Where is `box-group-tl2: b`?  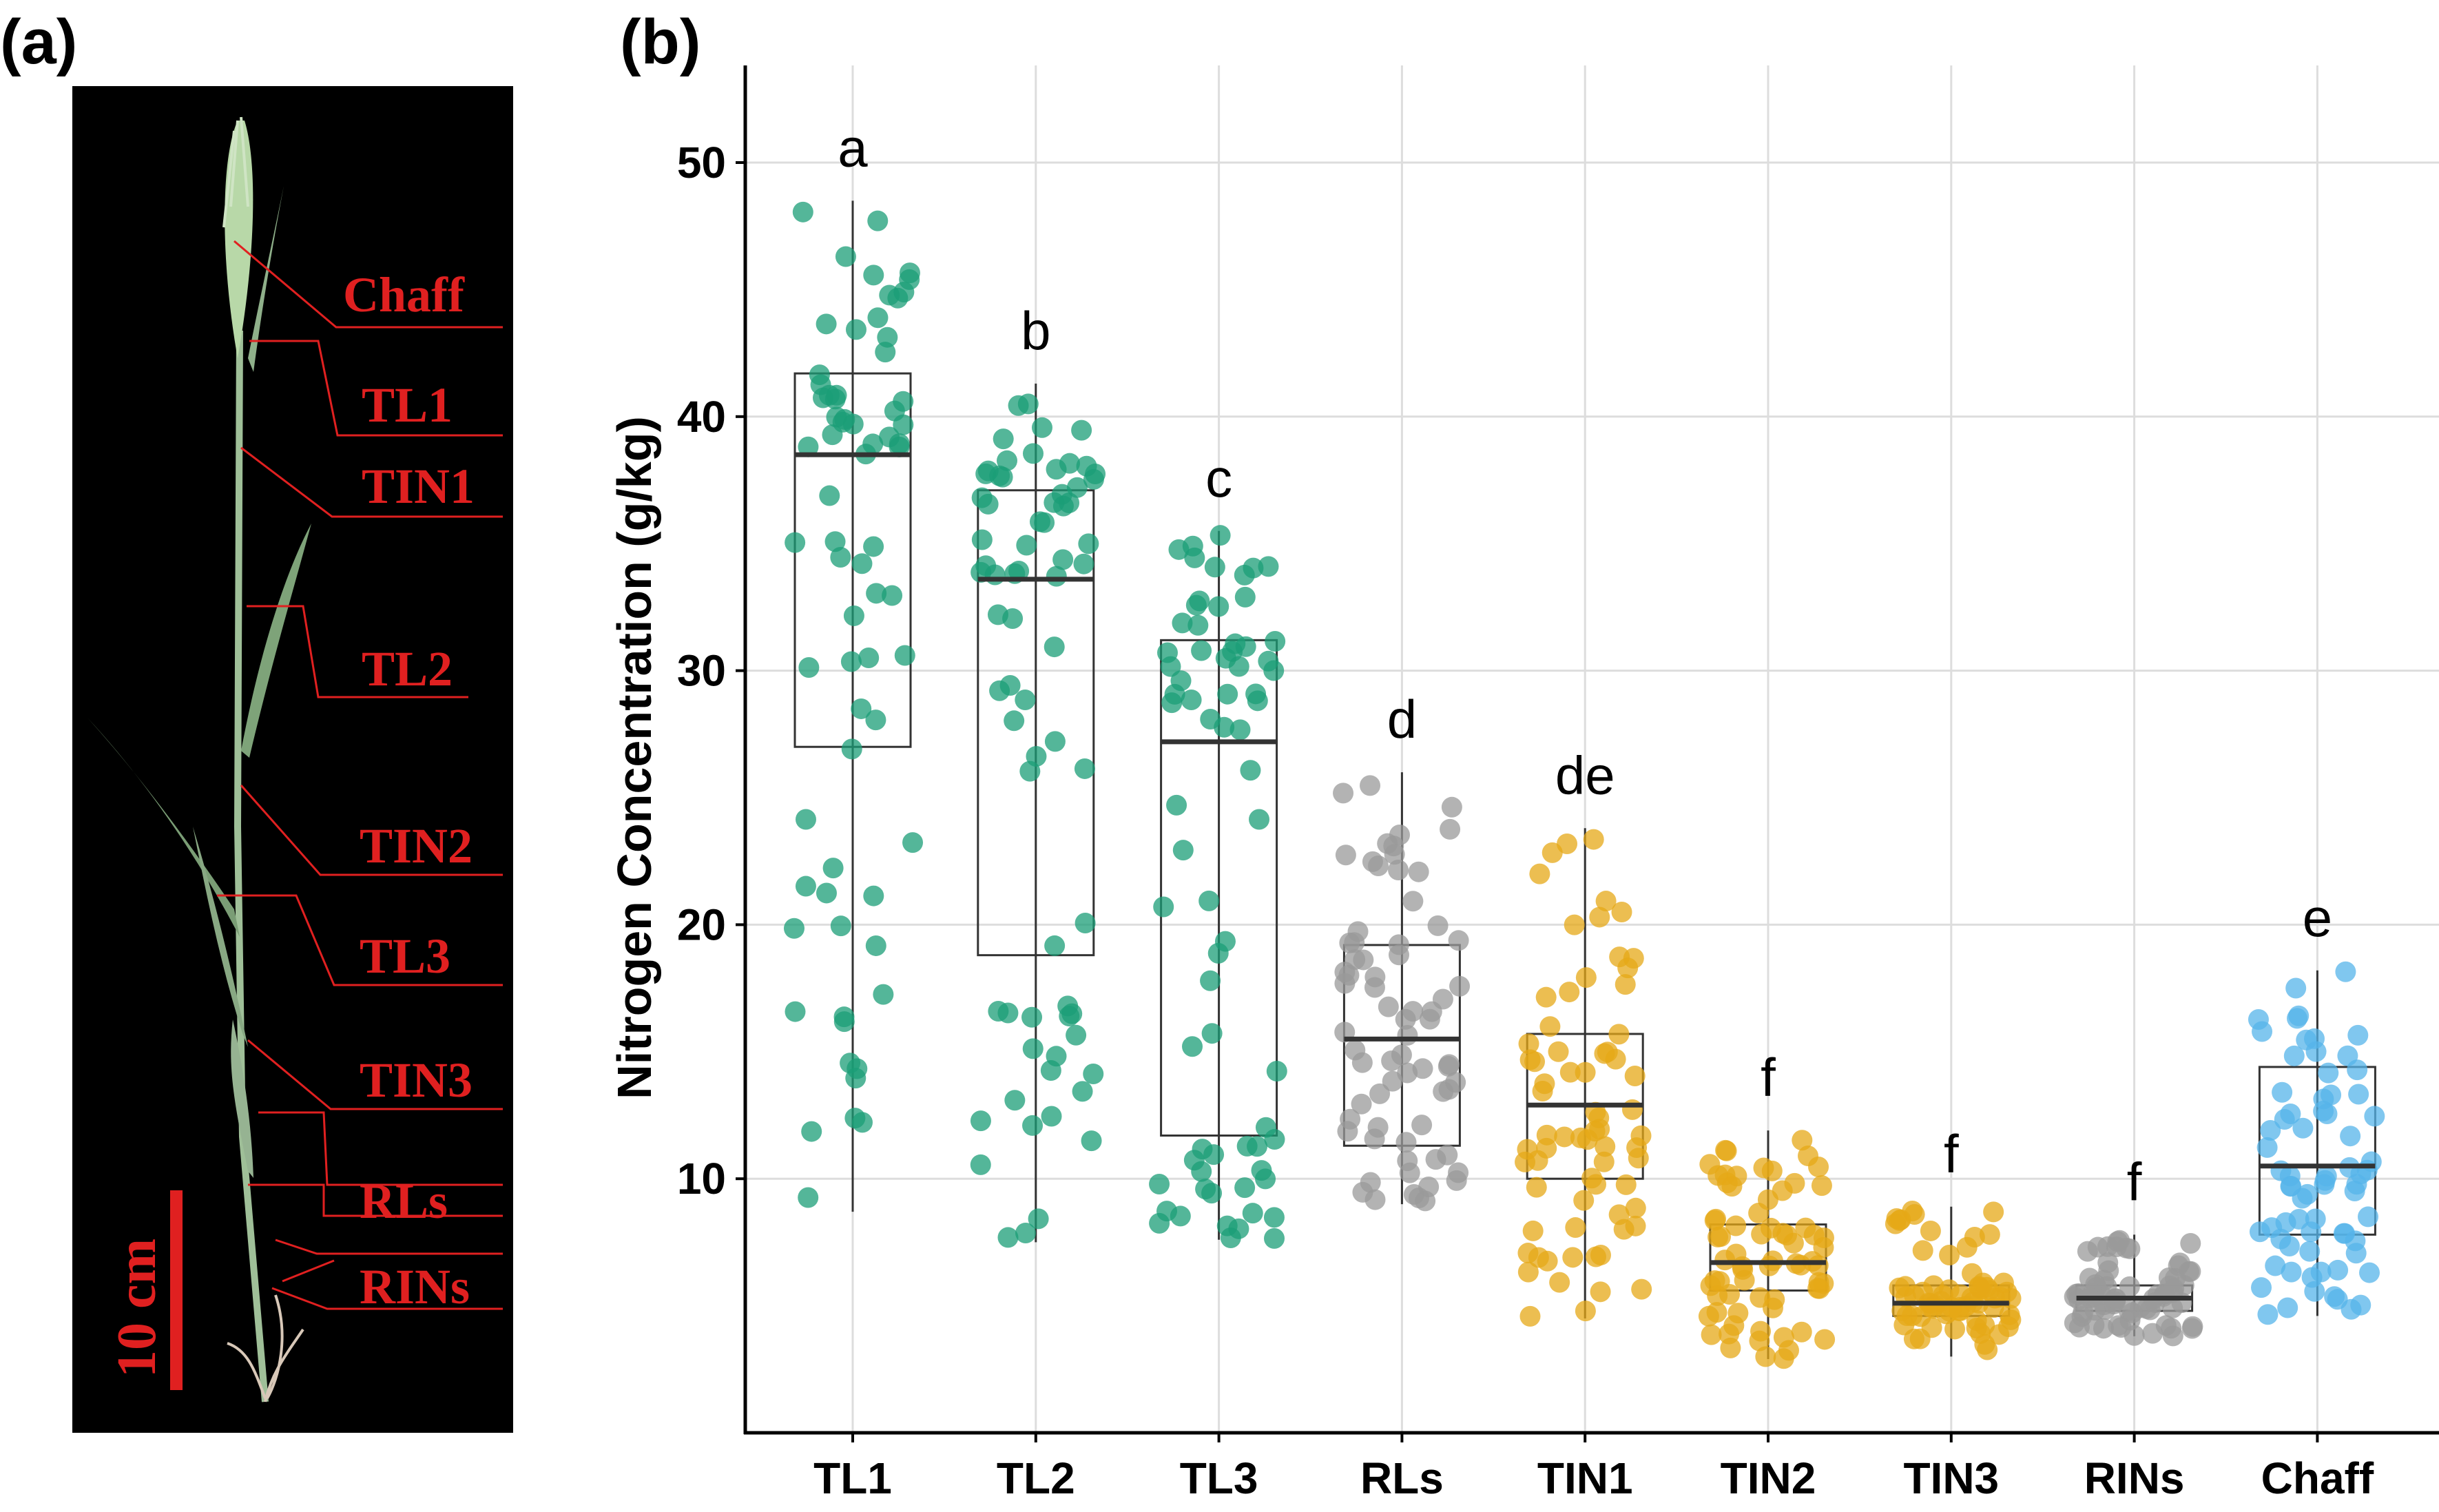
box-group-tl2: b is located at coordinates (1038, 774).